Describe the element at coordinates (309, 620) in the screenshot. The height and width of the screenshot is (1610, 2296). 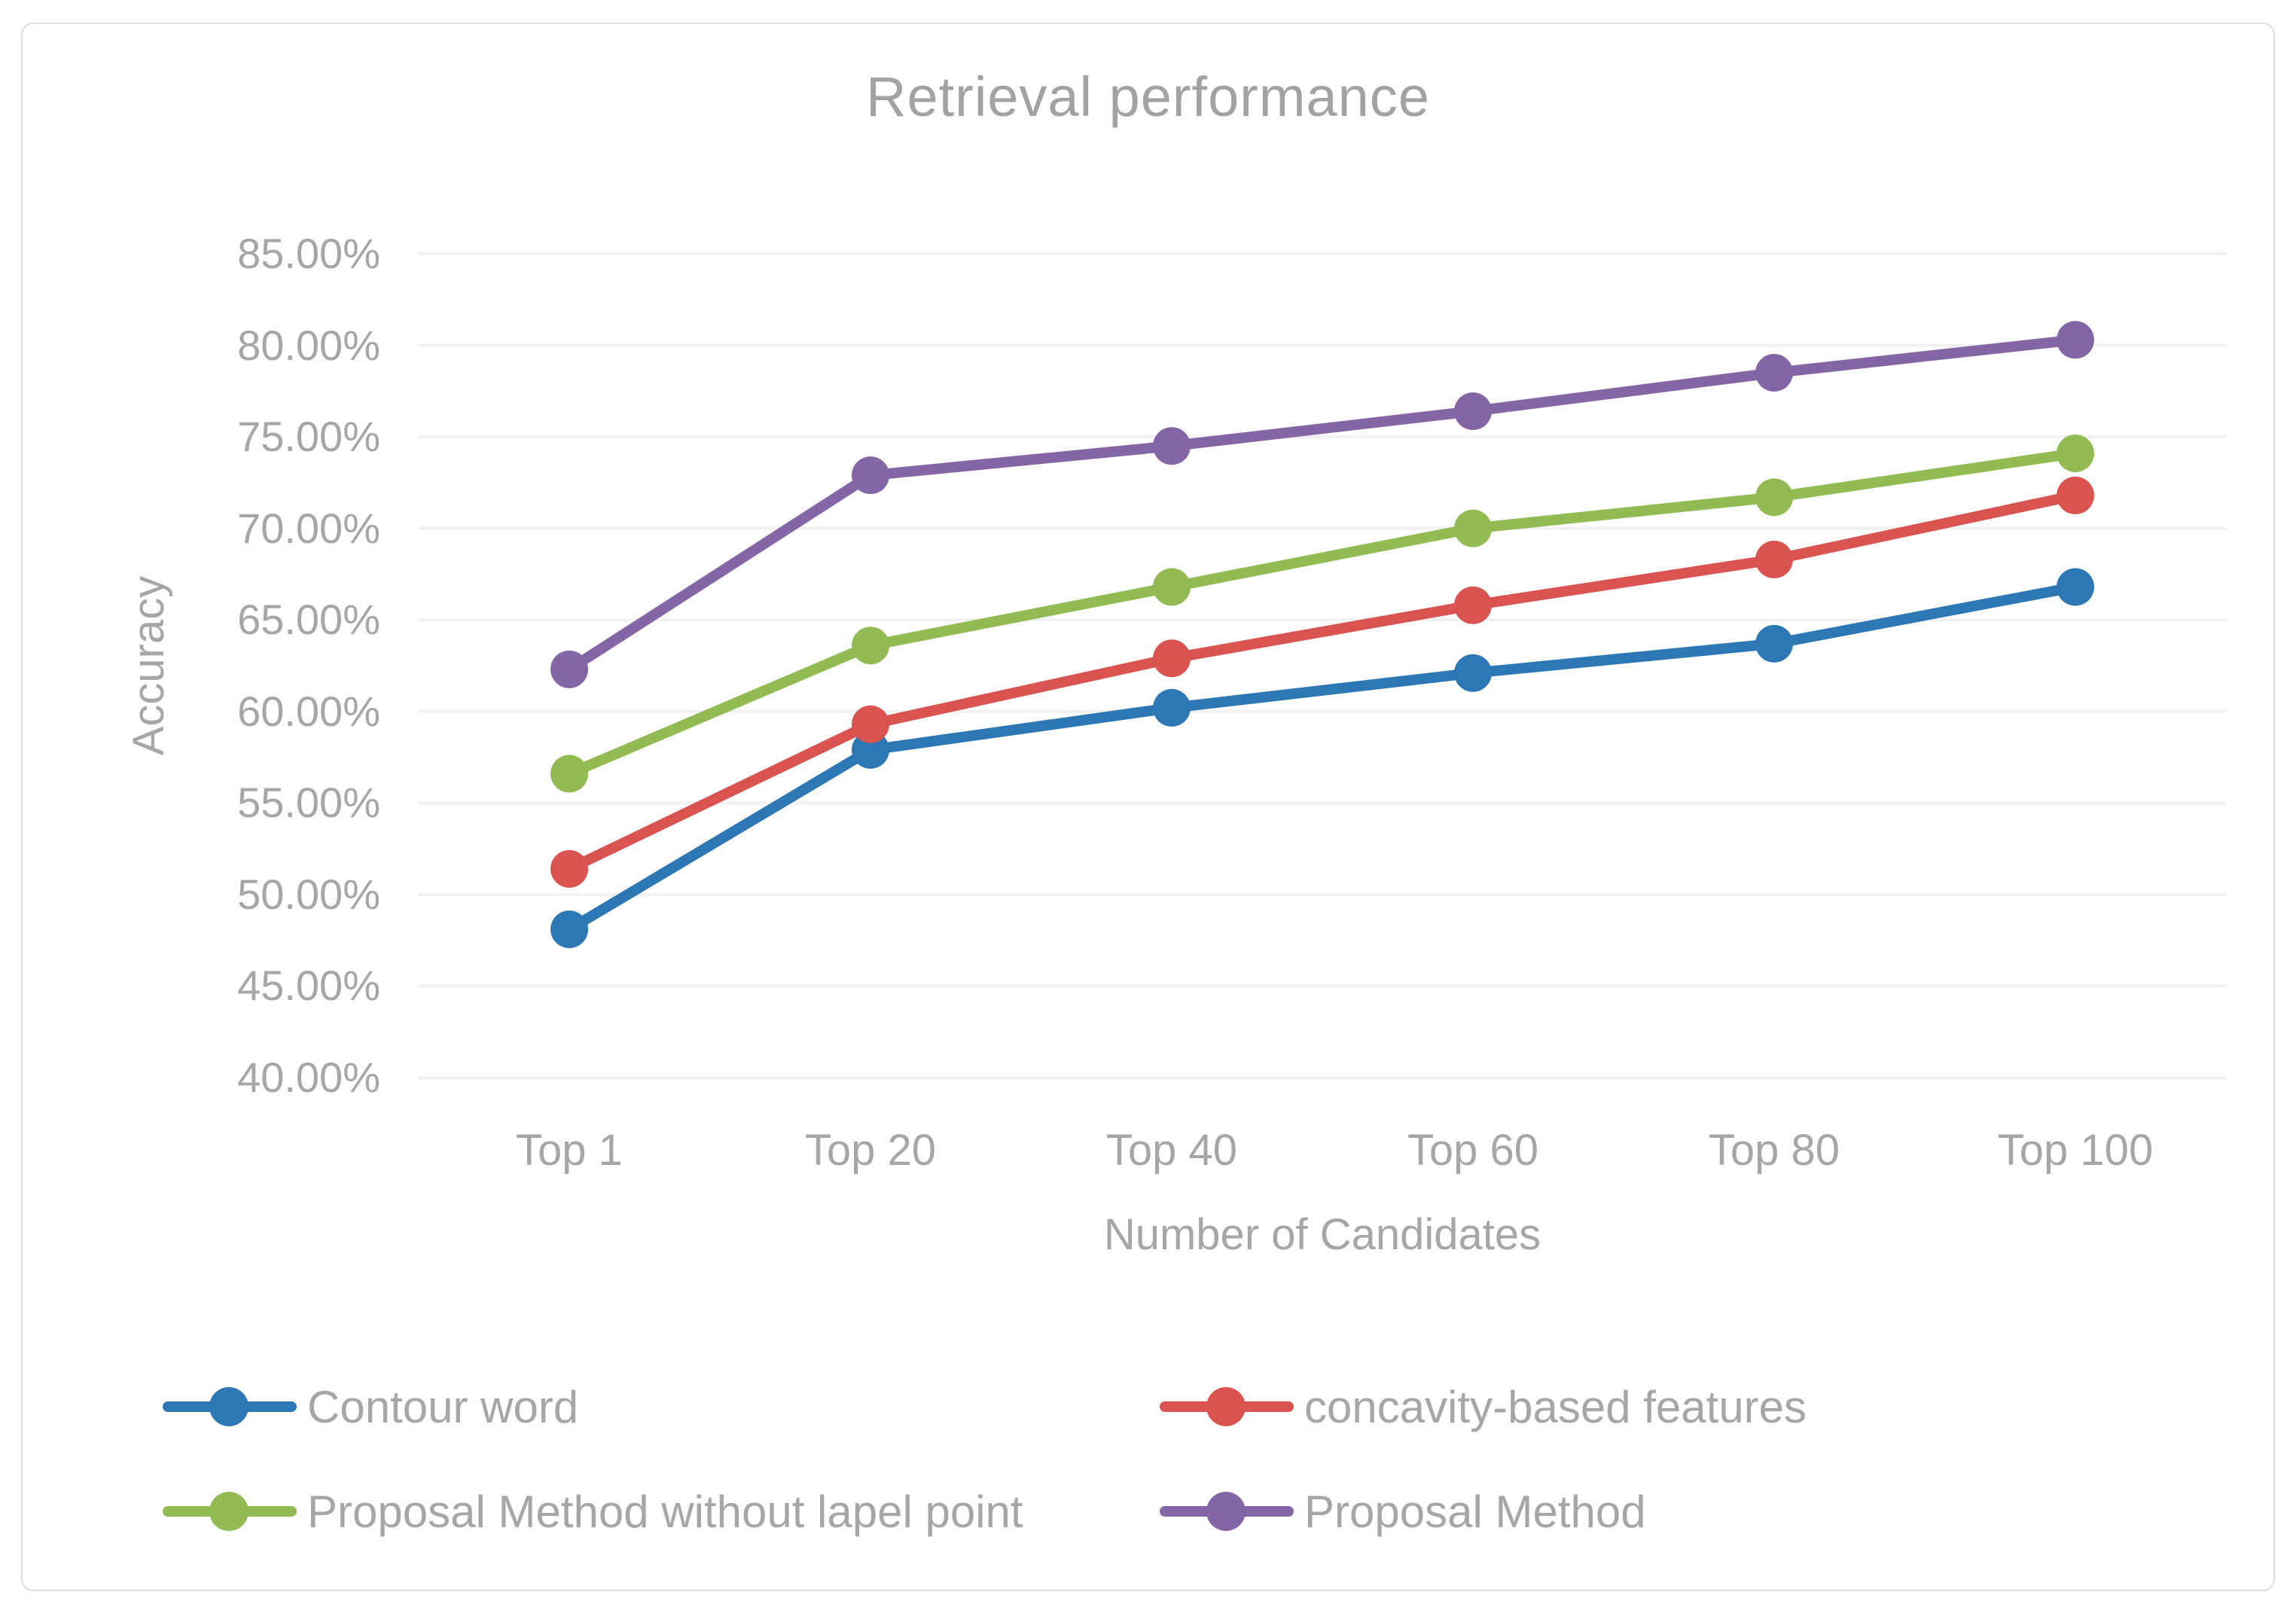
I see `y-tick-label: 65.00%` at that location.